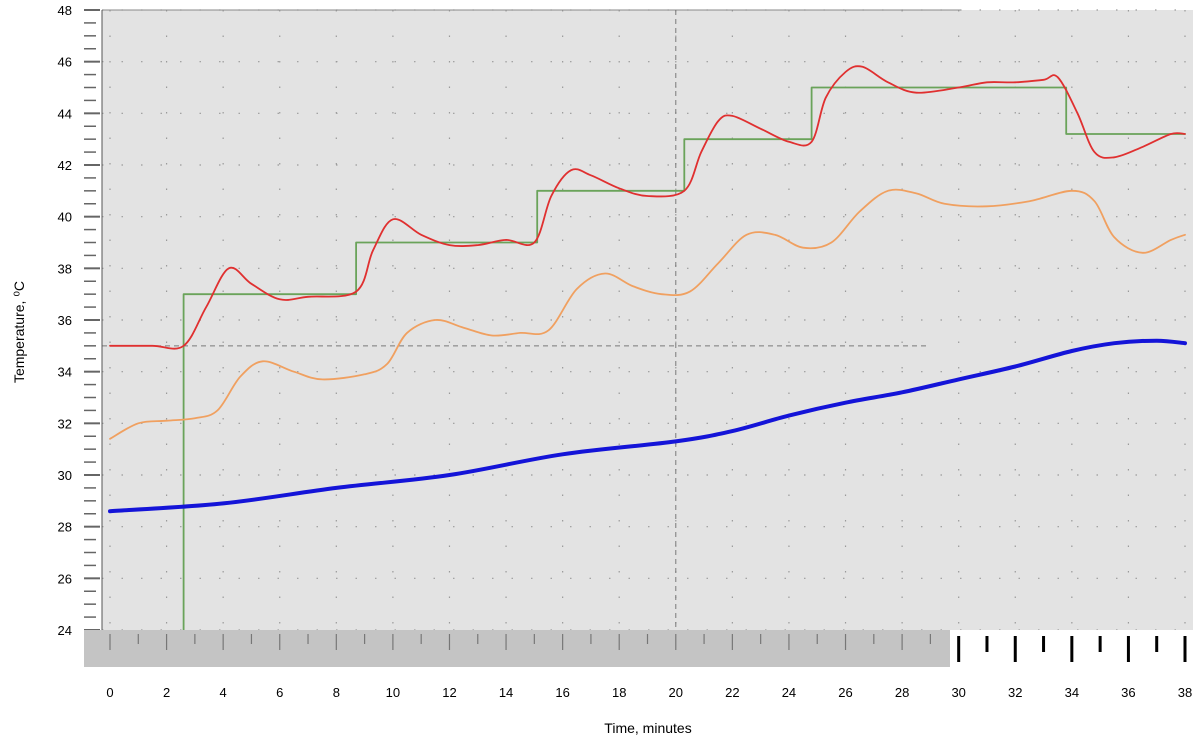  Describe the element at coordinates (65, 423) in the screenshot. I see `y-tick-label: 32` at that location.